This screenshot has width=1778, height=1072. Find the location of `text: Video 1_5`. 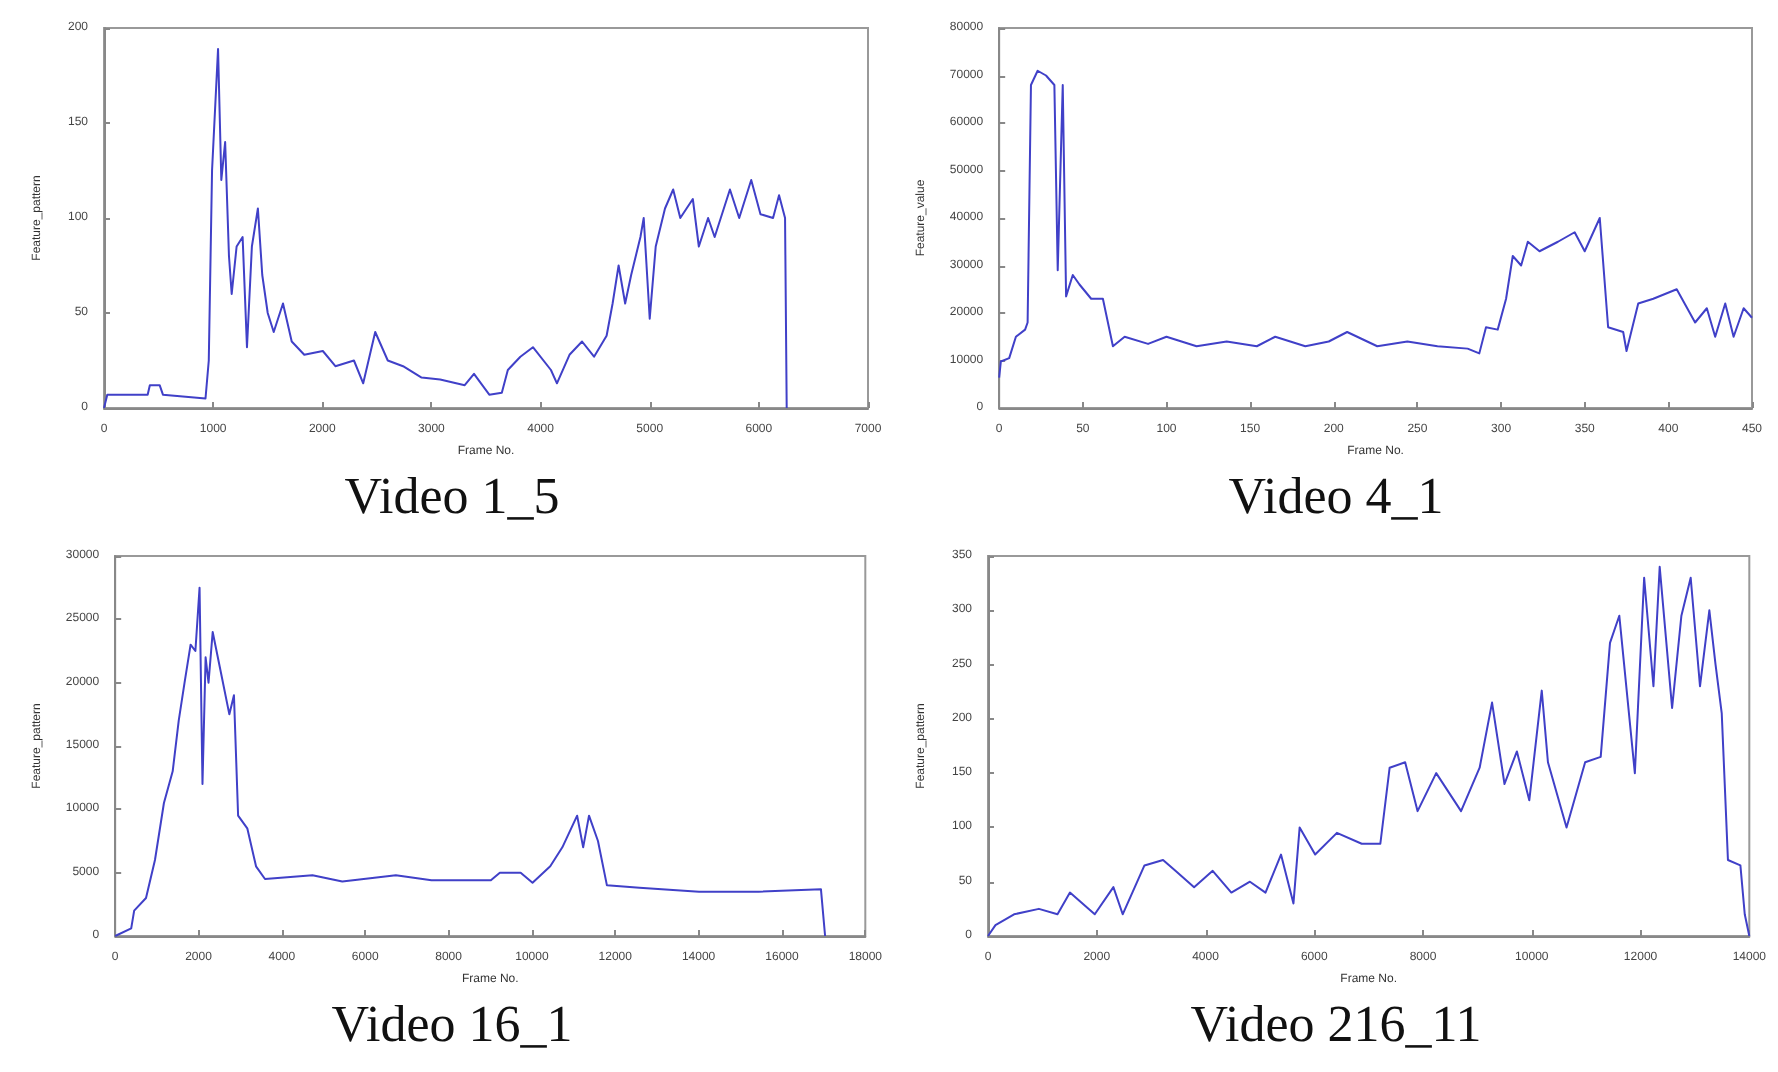

text: Video 1_5 is located at coordinates (452, 496).